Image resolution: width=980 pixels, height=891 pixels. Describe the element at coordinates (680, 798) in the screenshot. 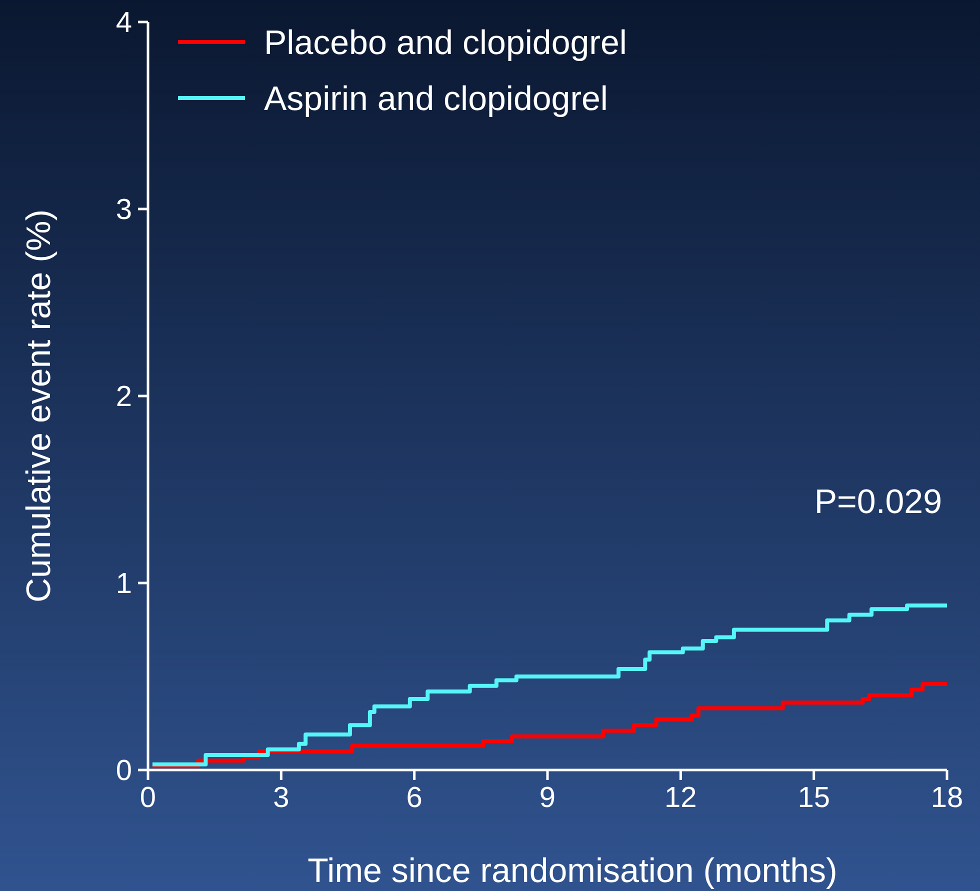

I see `x-tick-label: 12` at that location.